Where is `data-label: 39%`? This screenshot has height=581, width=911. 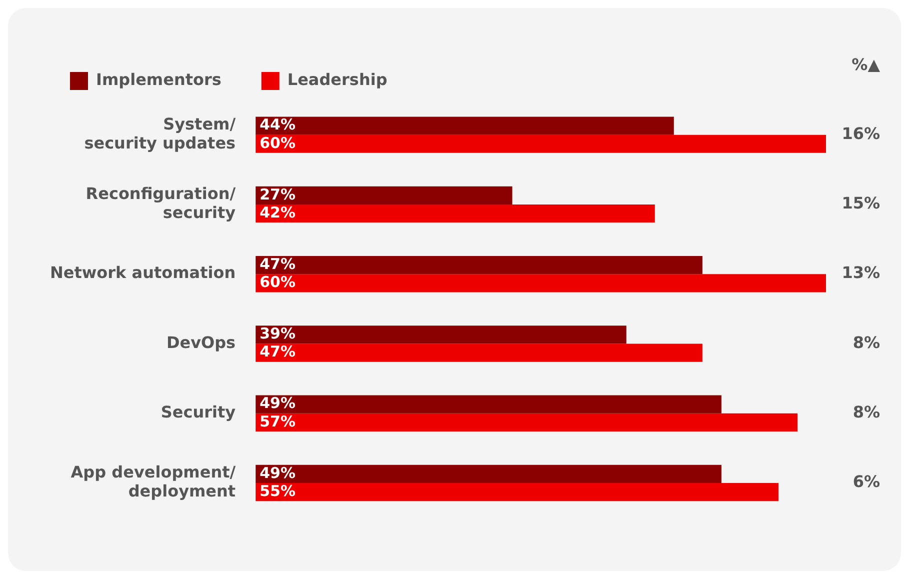 data-label: 39% is located at coordinates (278, 333).